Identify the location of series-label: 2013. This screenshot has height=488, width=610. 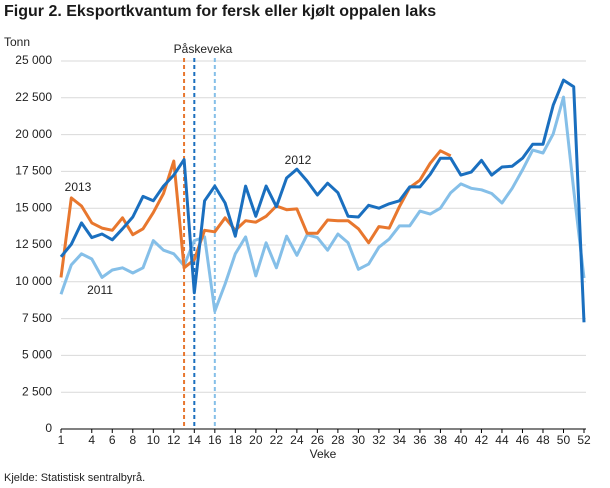
(78, 187).